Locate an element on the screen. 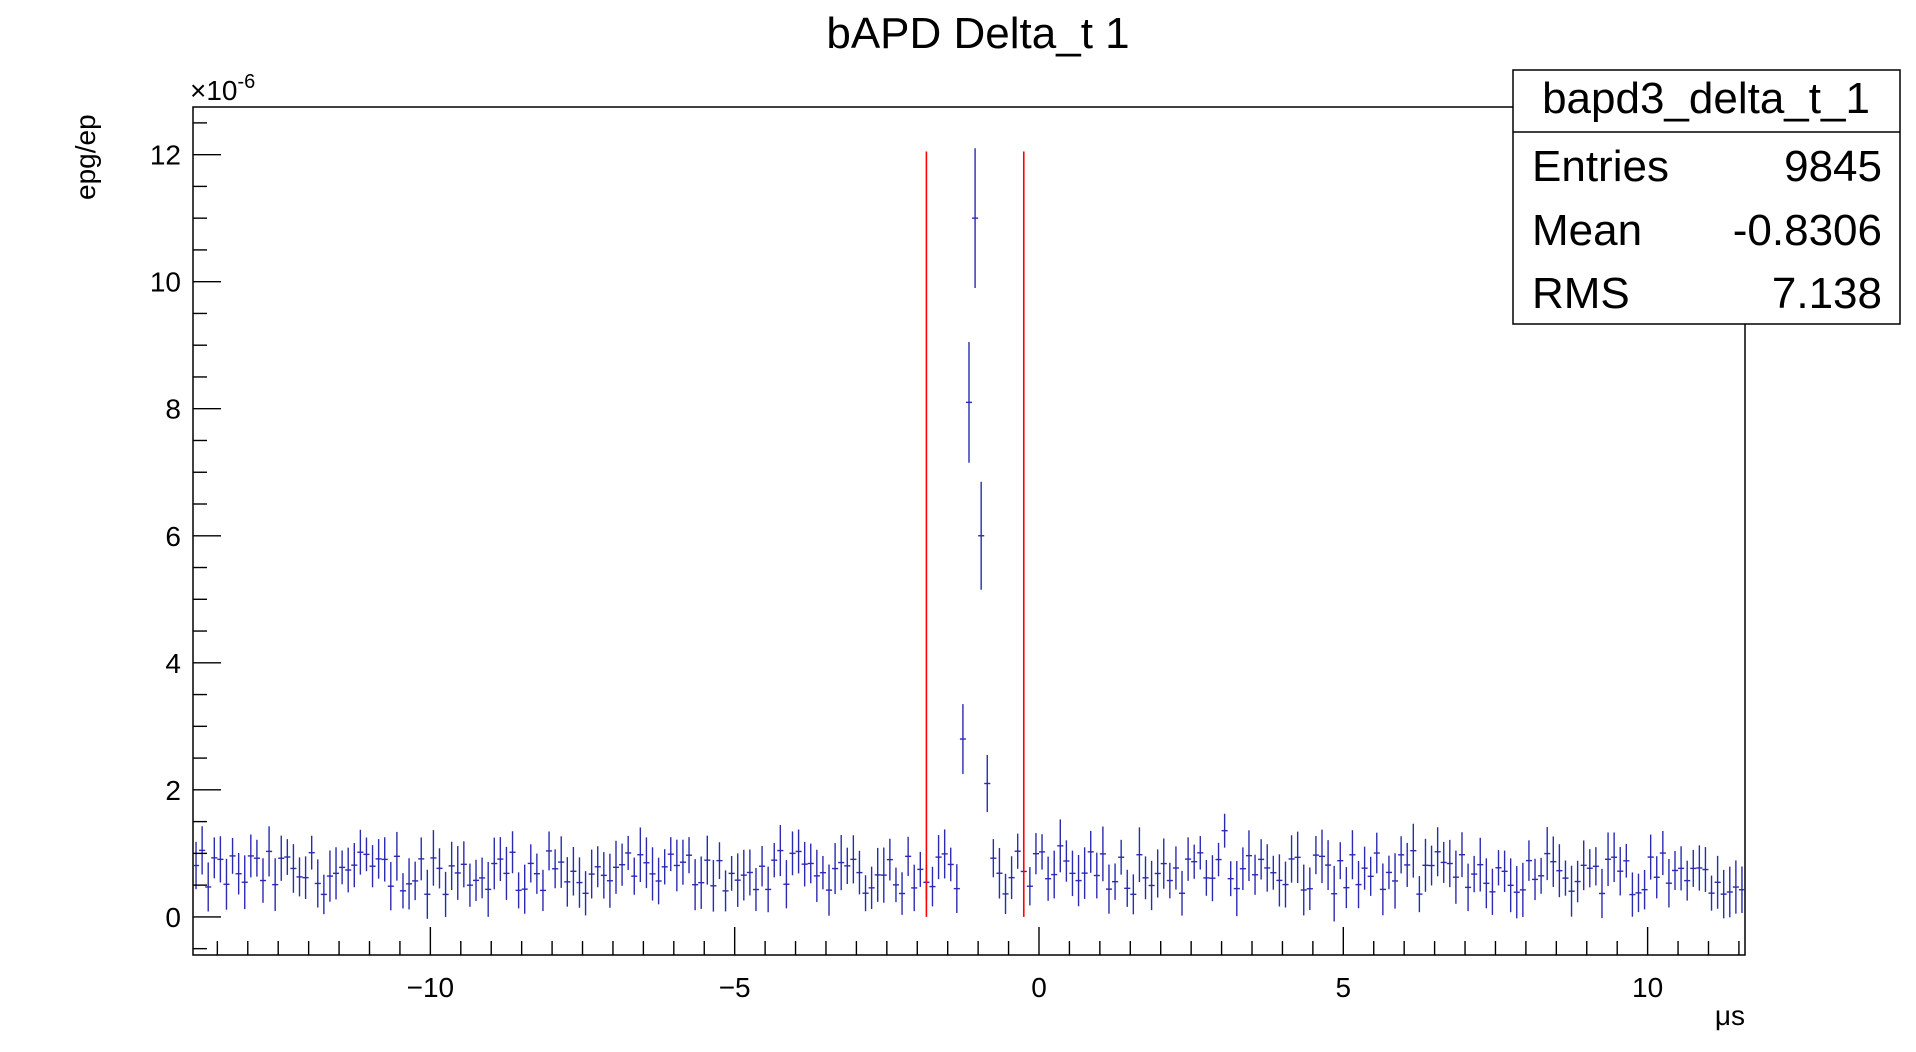 This screenshot has width=1916, height=1052. x-tick-label: −10 is located at coordinates (431, 987).